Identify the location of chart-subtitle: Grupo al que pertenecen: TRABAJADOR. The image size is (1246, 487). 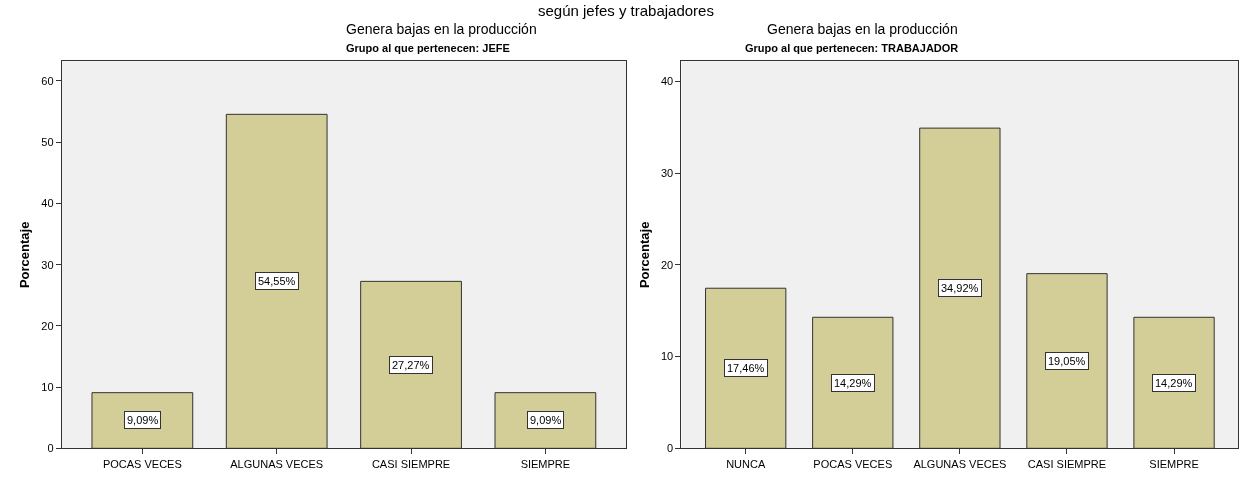
(852, 48).